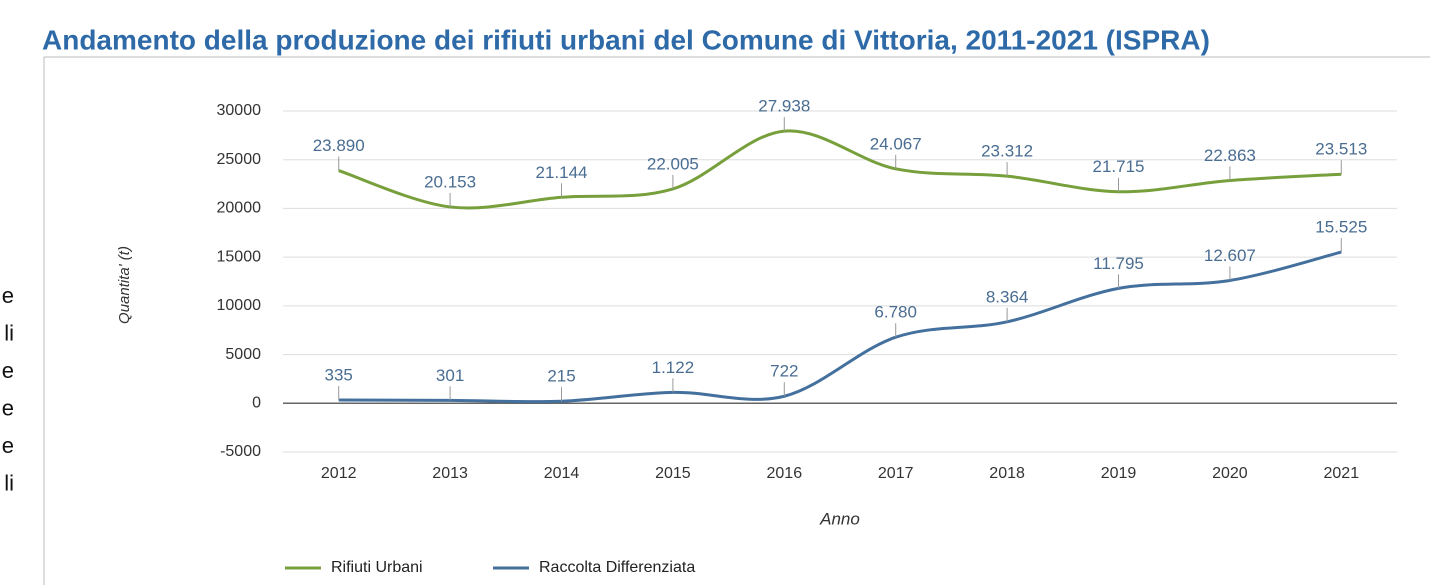 This screenshot has height=585, width=1430. I want to click on y-tick-label: 20000, so click(239, 208).